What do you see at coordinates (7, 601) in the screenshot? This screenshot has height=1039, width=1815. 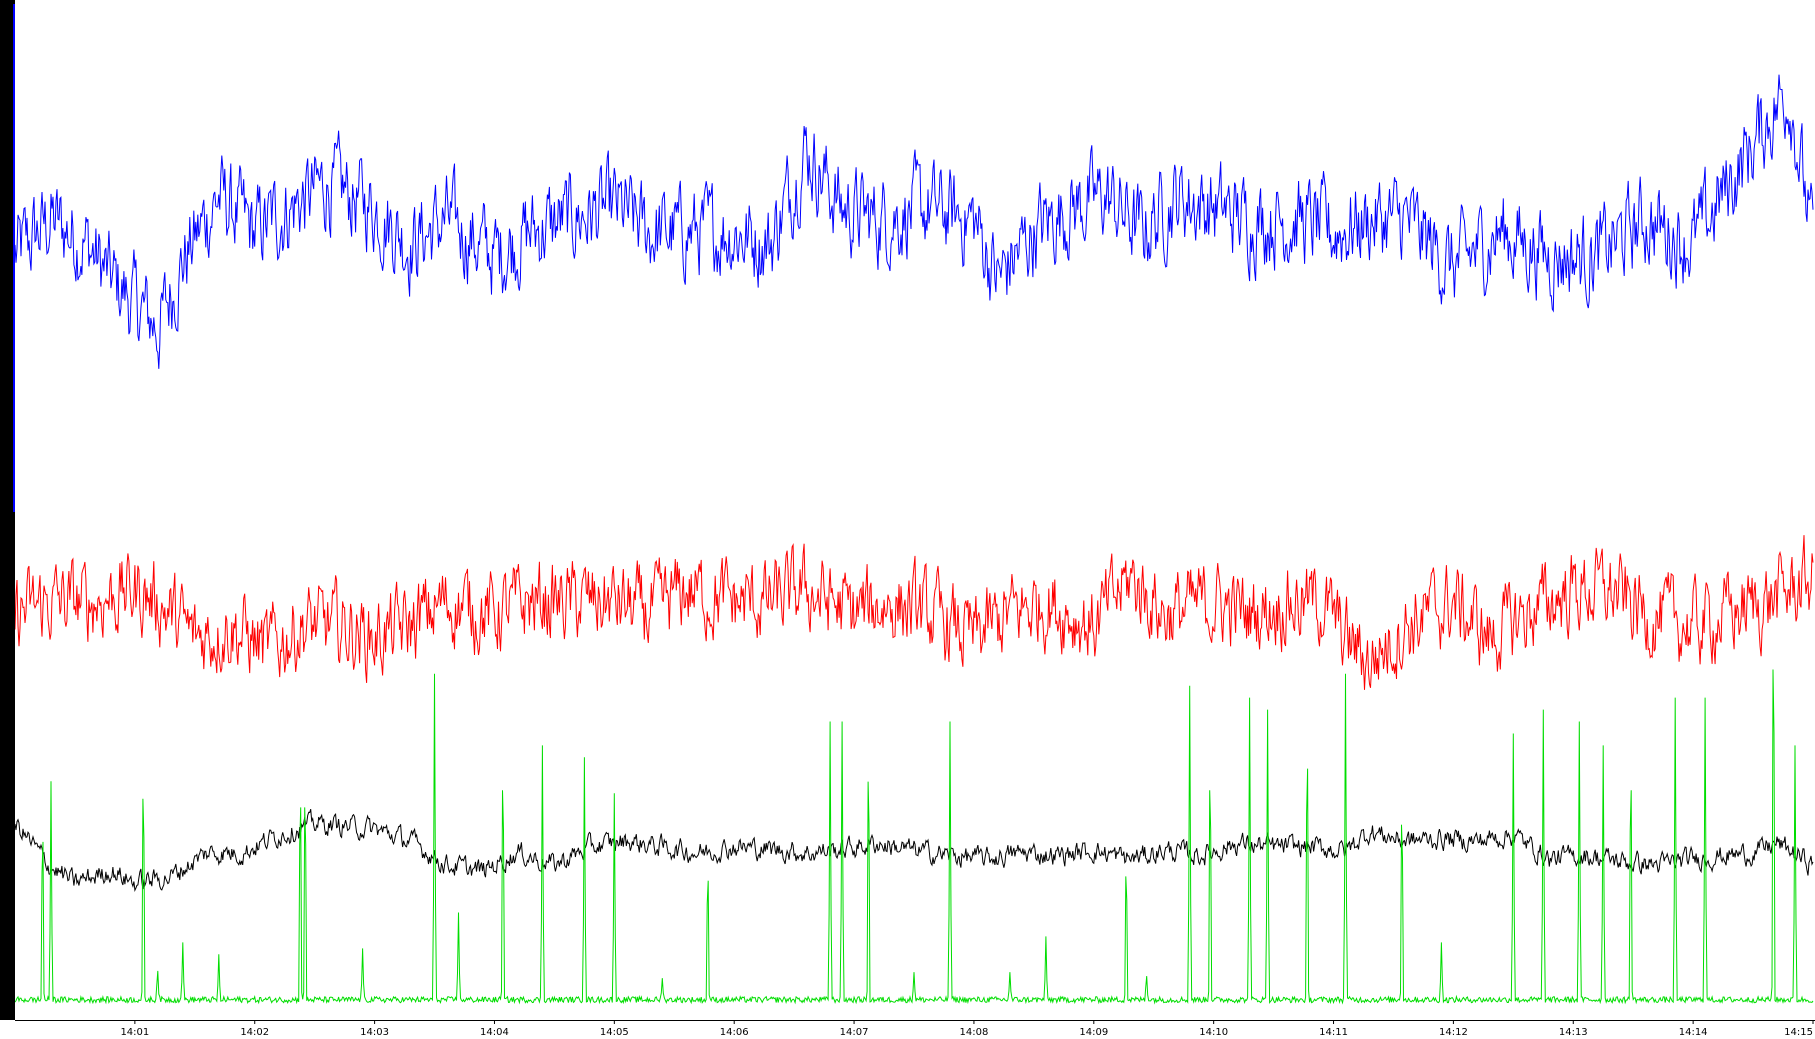 I see `y-tick-label: 3404` at bounding box center [7, 601].